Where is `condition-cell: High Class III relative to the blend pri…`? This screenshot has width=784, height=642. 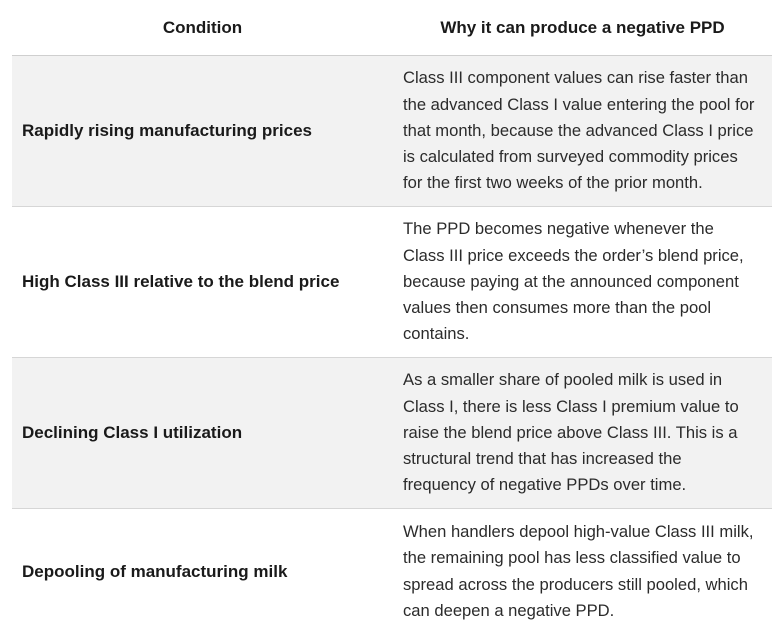
condition-cell: High Class III relative to the blend pri… is located at coordinates (181, 281).